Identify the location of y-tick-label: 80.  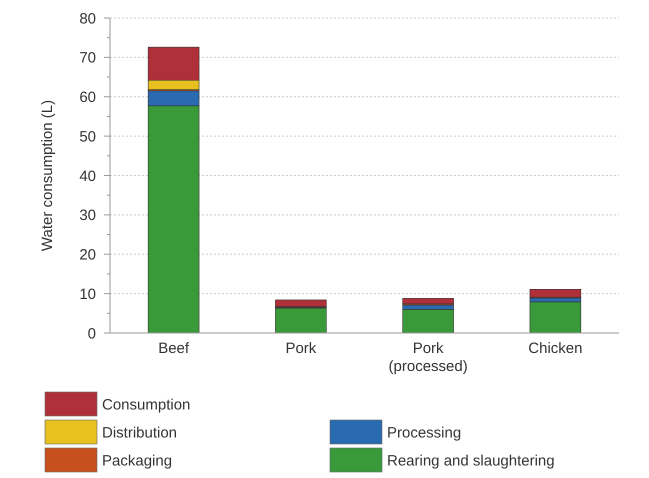
(87, 19).